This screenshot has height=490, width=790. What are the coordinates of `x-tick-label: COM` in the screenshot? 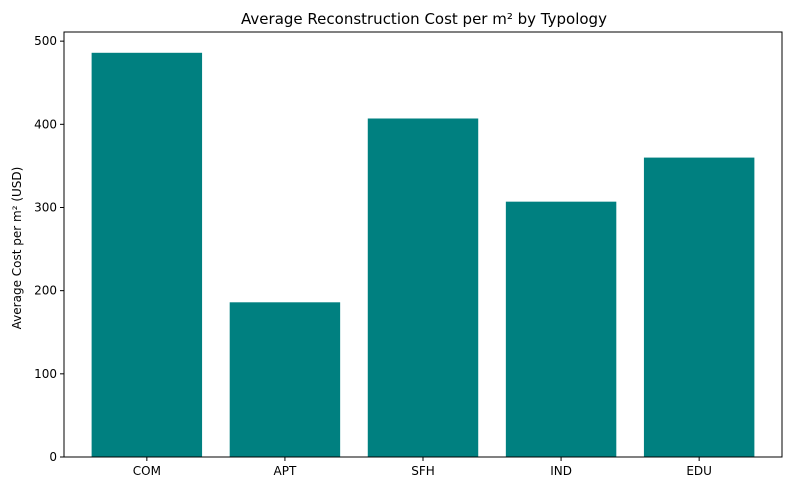 It's located at (147, 471).